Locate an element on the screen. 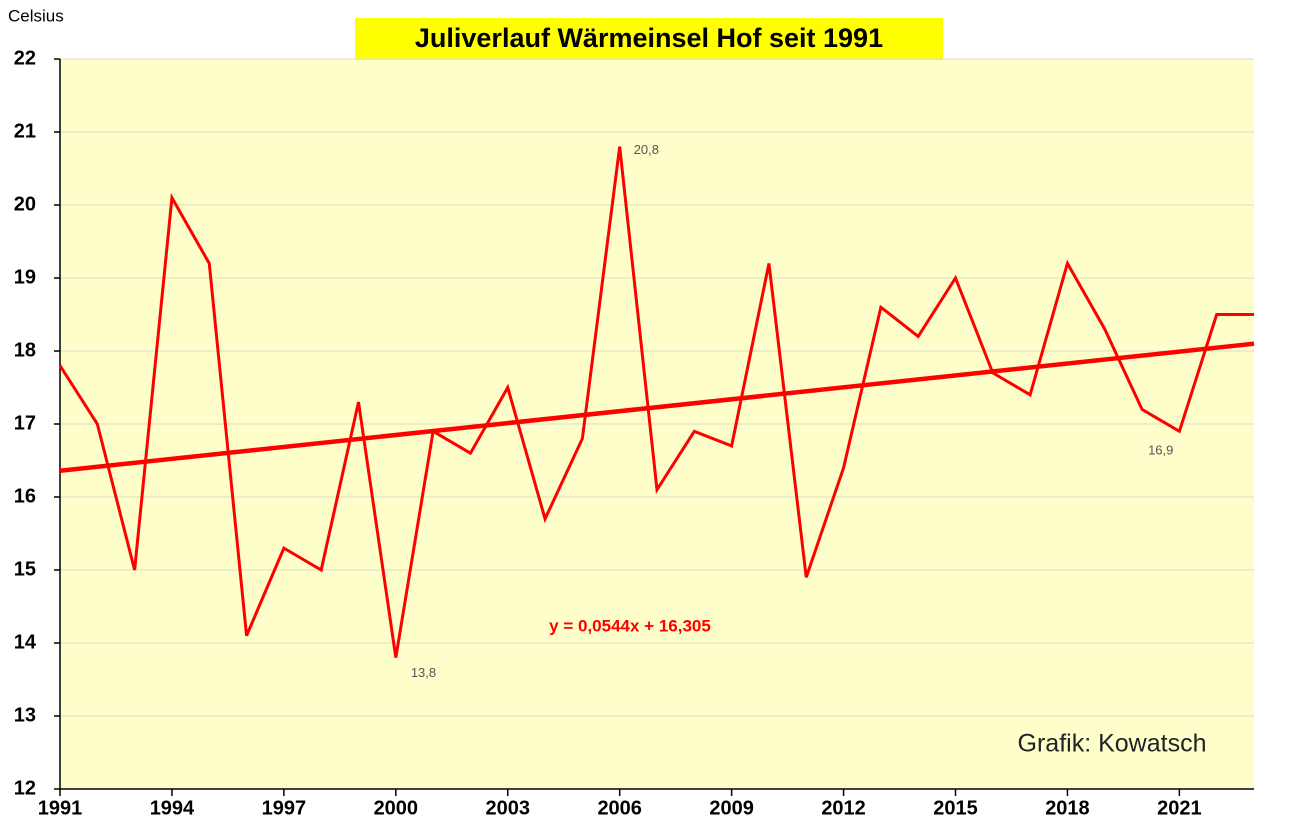 Image resolution: width=1291 pixels, height=829 pixels. x-tick-label: 2021 is located at coordinates (1179, 808).